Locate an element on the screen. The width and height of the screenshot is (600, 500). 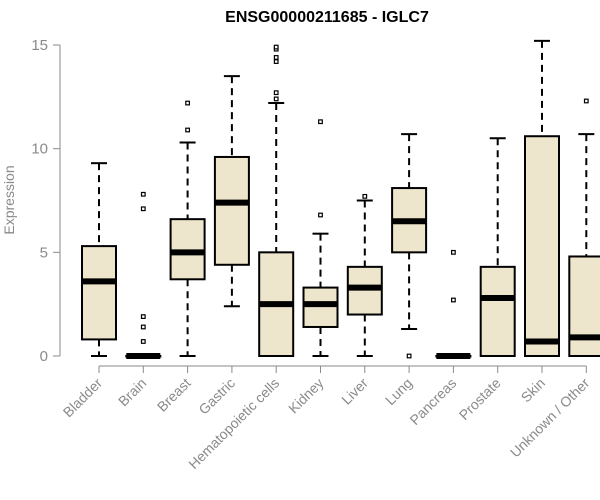
box-breast is located at coordinates (187, 228).